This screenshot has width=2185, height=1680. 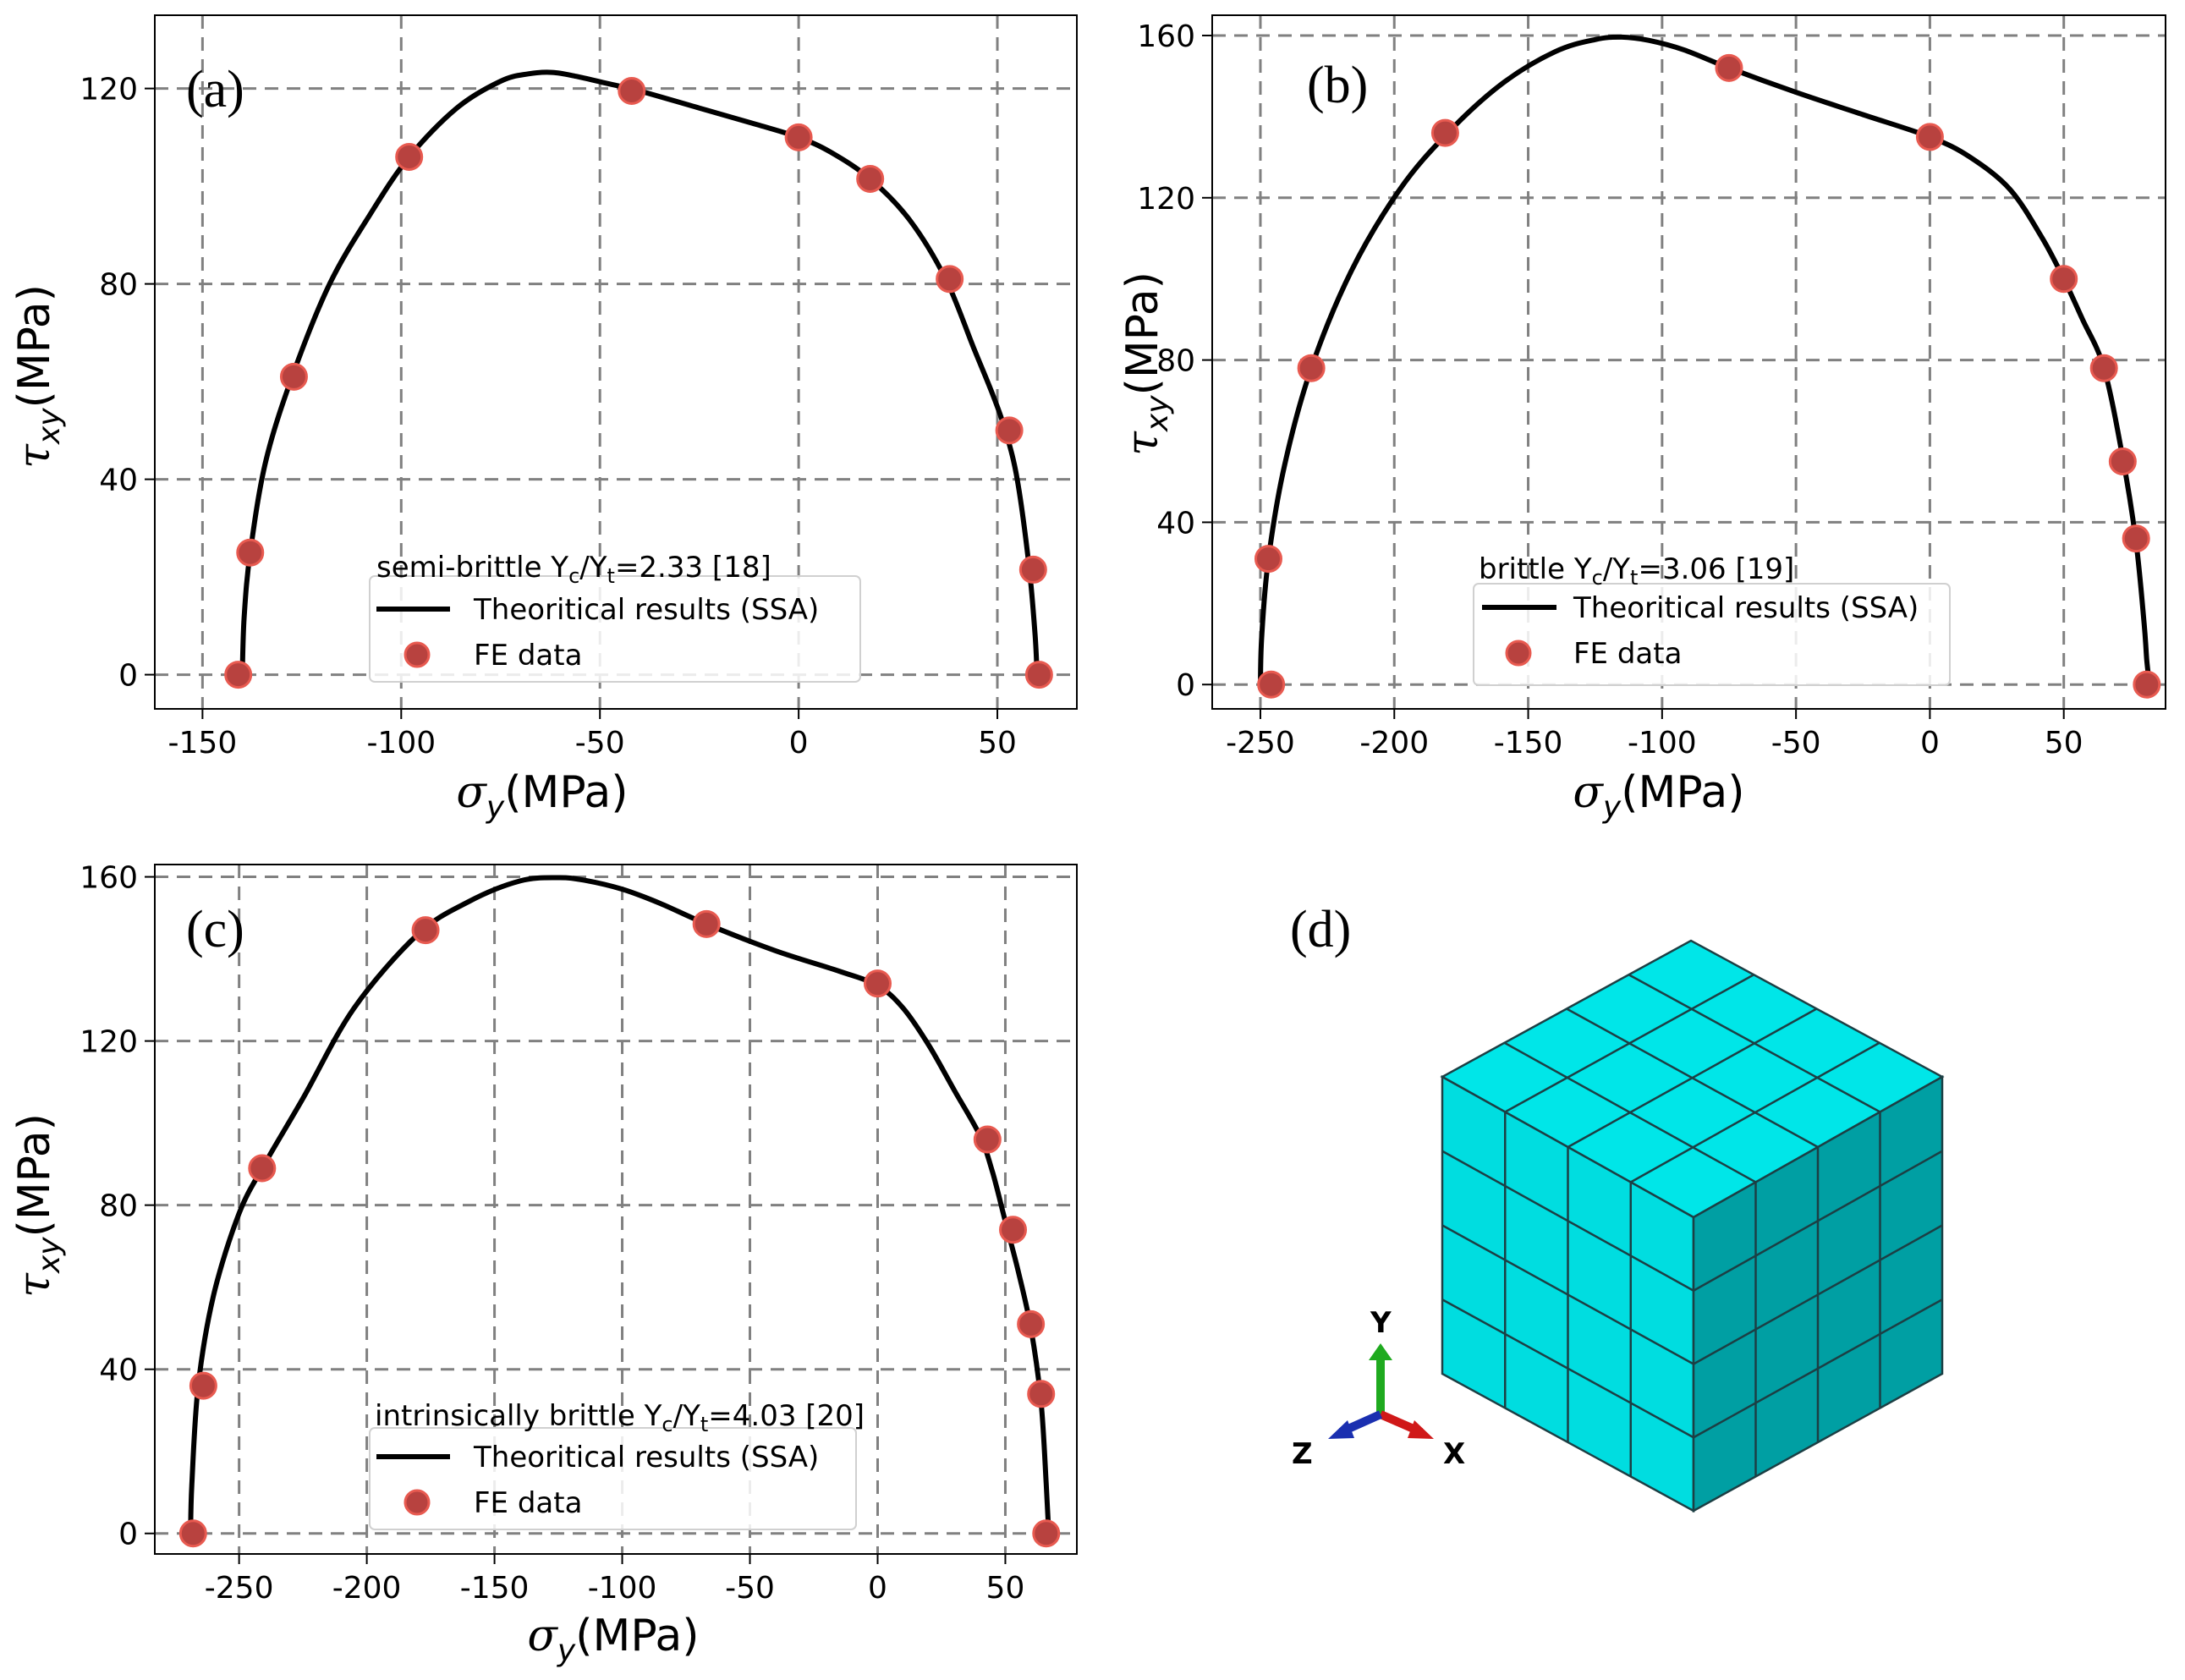 What do you see at coordinates (215, 929) in the screenshot?
I see `chart-c-panel-label: (c)` at bounding box center [215, 929].